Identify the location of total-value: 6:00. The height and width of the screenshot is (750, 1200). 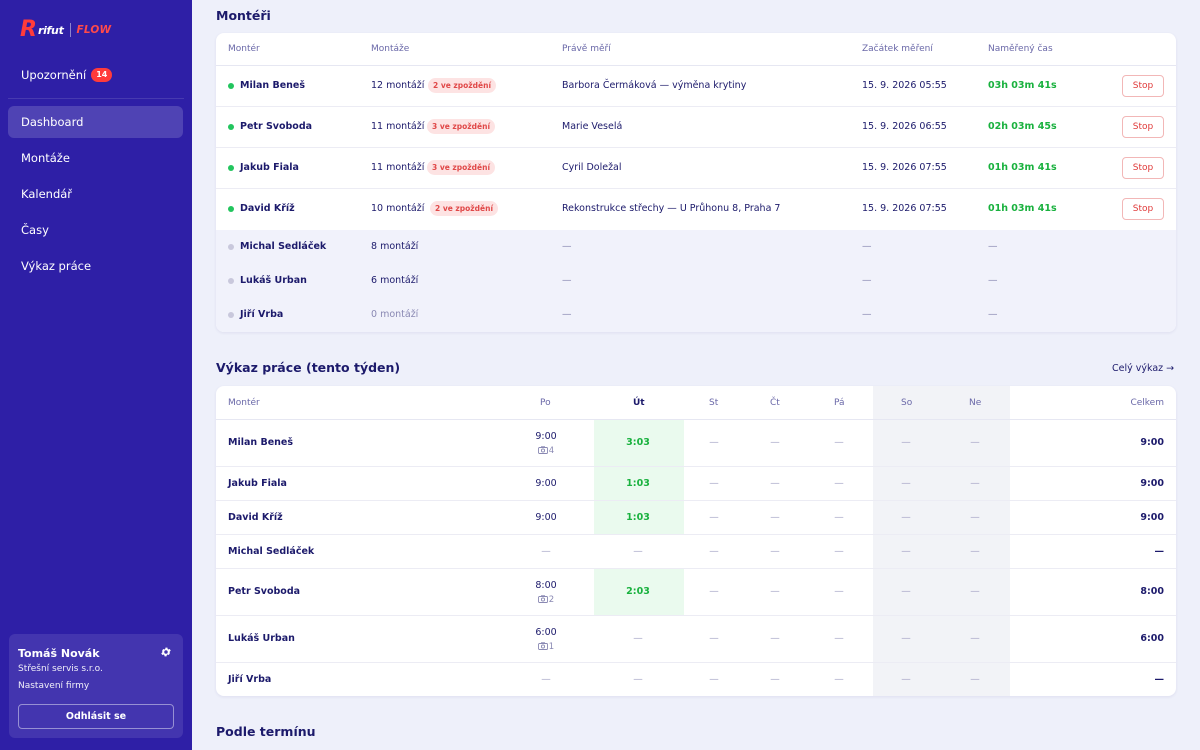
(1152, 638).